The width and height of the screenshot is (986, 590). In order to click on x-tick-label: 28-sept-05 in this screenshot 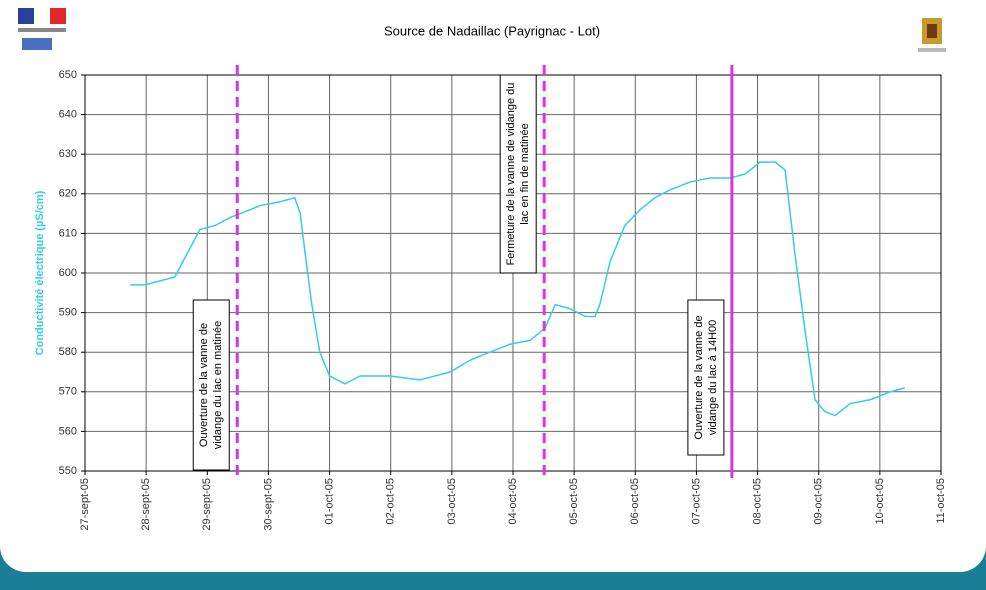, I will do `click(146, 504)`.